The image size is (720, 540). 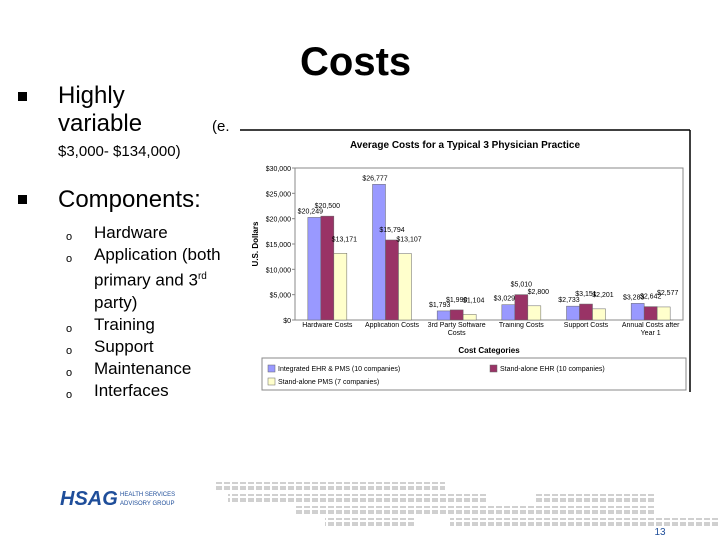 I want to click on x-tick-label: Support Costs, so click(x=586, y=325).